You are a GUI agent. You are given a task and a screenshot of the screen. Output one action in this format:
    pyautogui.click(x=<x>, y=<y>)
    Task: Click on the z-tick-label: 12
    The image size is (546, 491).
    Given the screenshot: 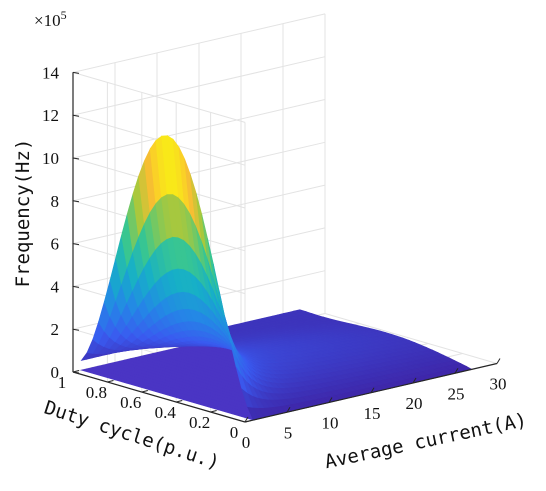 What is the action you would take?
    pyautogui.click(x=50, y=115)
    